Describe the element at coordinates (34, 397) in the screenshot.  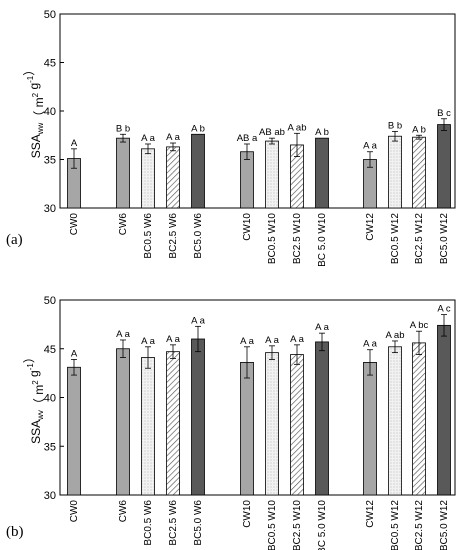
I see `y-axis-label: SSAwv（ m2 g-1）` at that location.